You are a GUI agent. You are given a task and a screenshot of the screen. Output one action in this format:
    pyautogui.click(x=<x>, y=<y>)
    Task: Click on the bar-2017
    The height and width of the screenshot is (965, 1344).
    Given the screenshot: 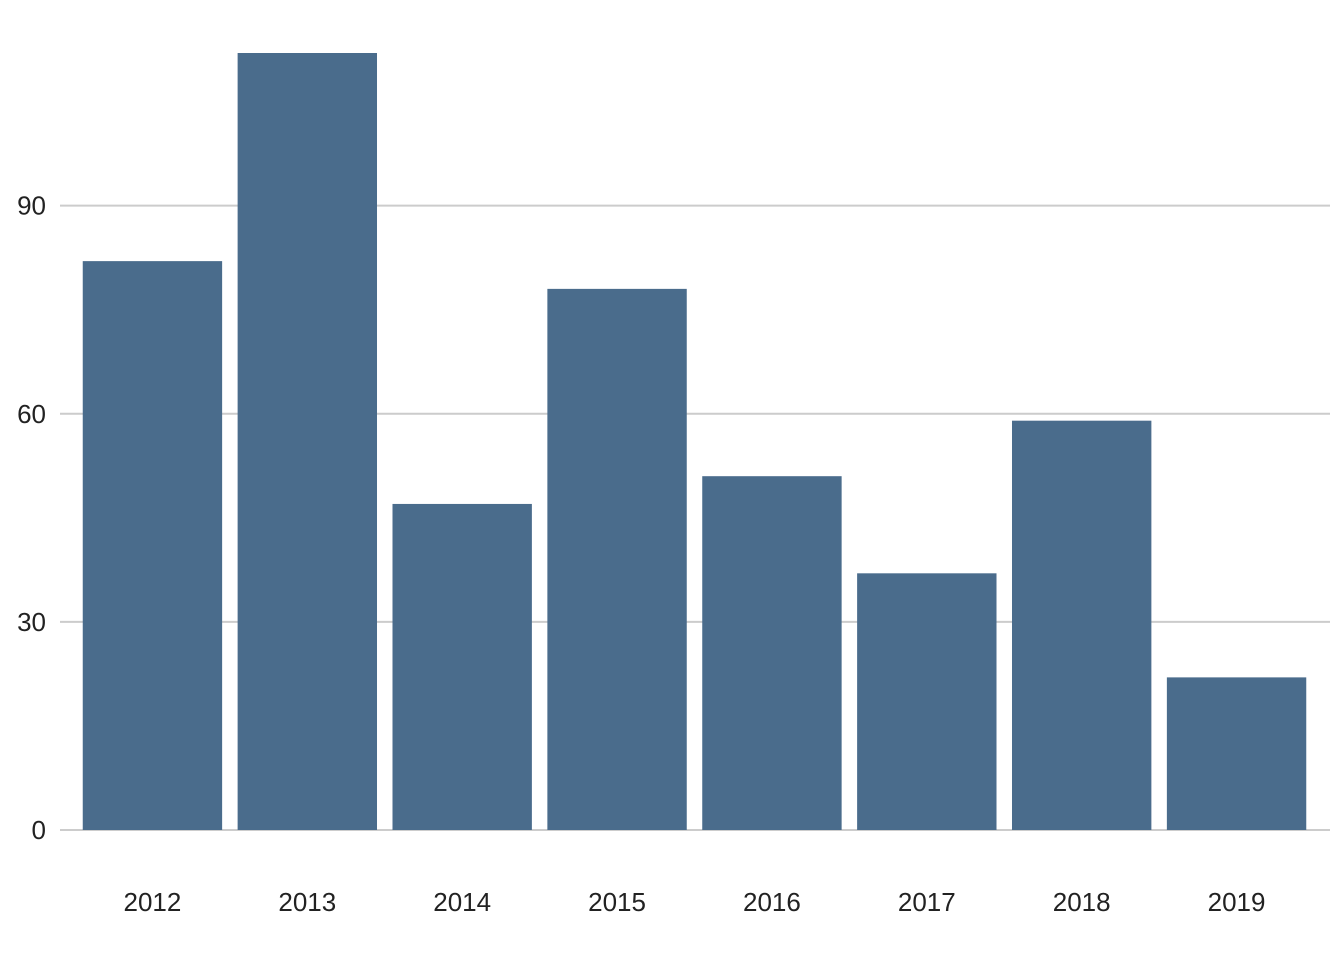 What is the action you would take?
    pyautogui.click(x=927, y=701)
    